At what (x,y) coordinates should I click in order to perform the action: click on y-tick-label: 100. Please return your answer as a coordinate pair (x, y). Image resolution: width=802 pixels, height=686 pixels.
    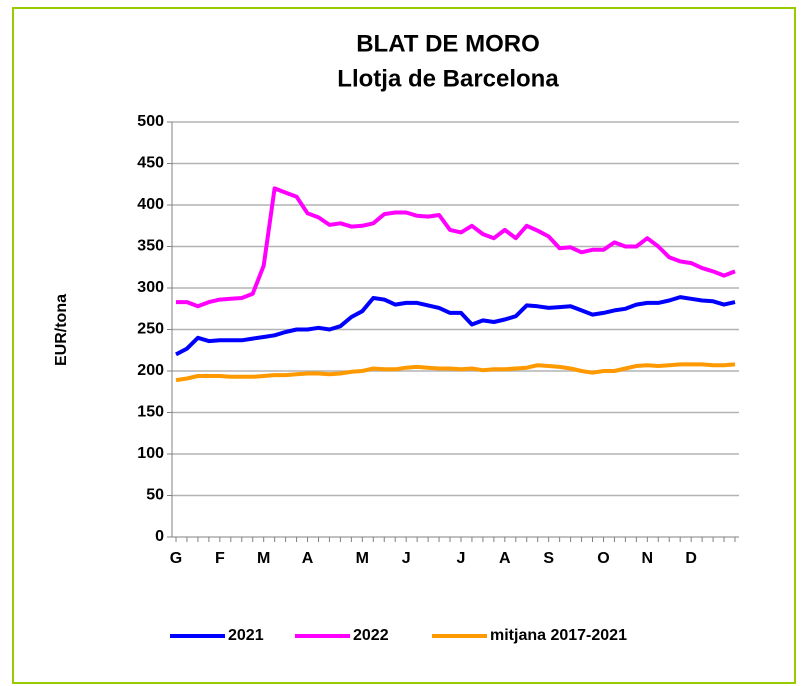
    Looking at the image, I should click on (150, 453).